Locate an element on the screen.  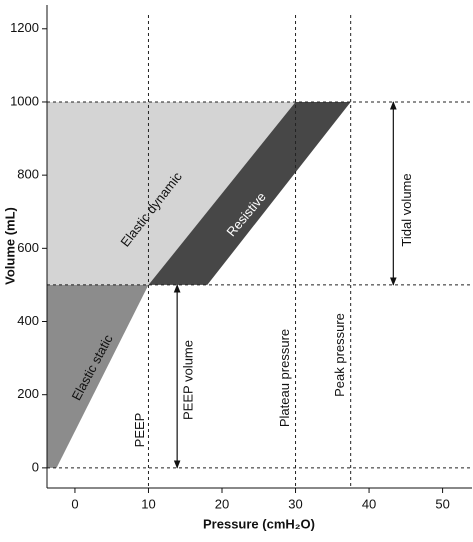
arrow-label: Tidal volume is located at coordinates (406, 209).